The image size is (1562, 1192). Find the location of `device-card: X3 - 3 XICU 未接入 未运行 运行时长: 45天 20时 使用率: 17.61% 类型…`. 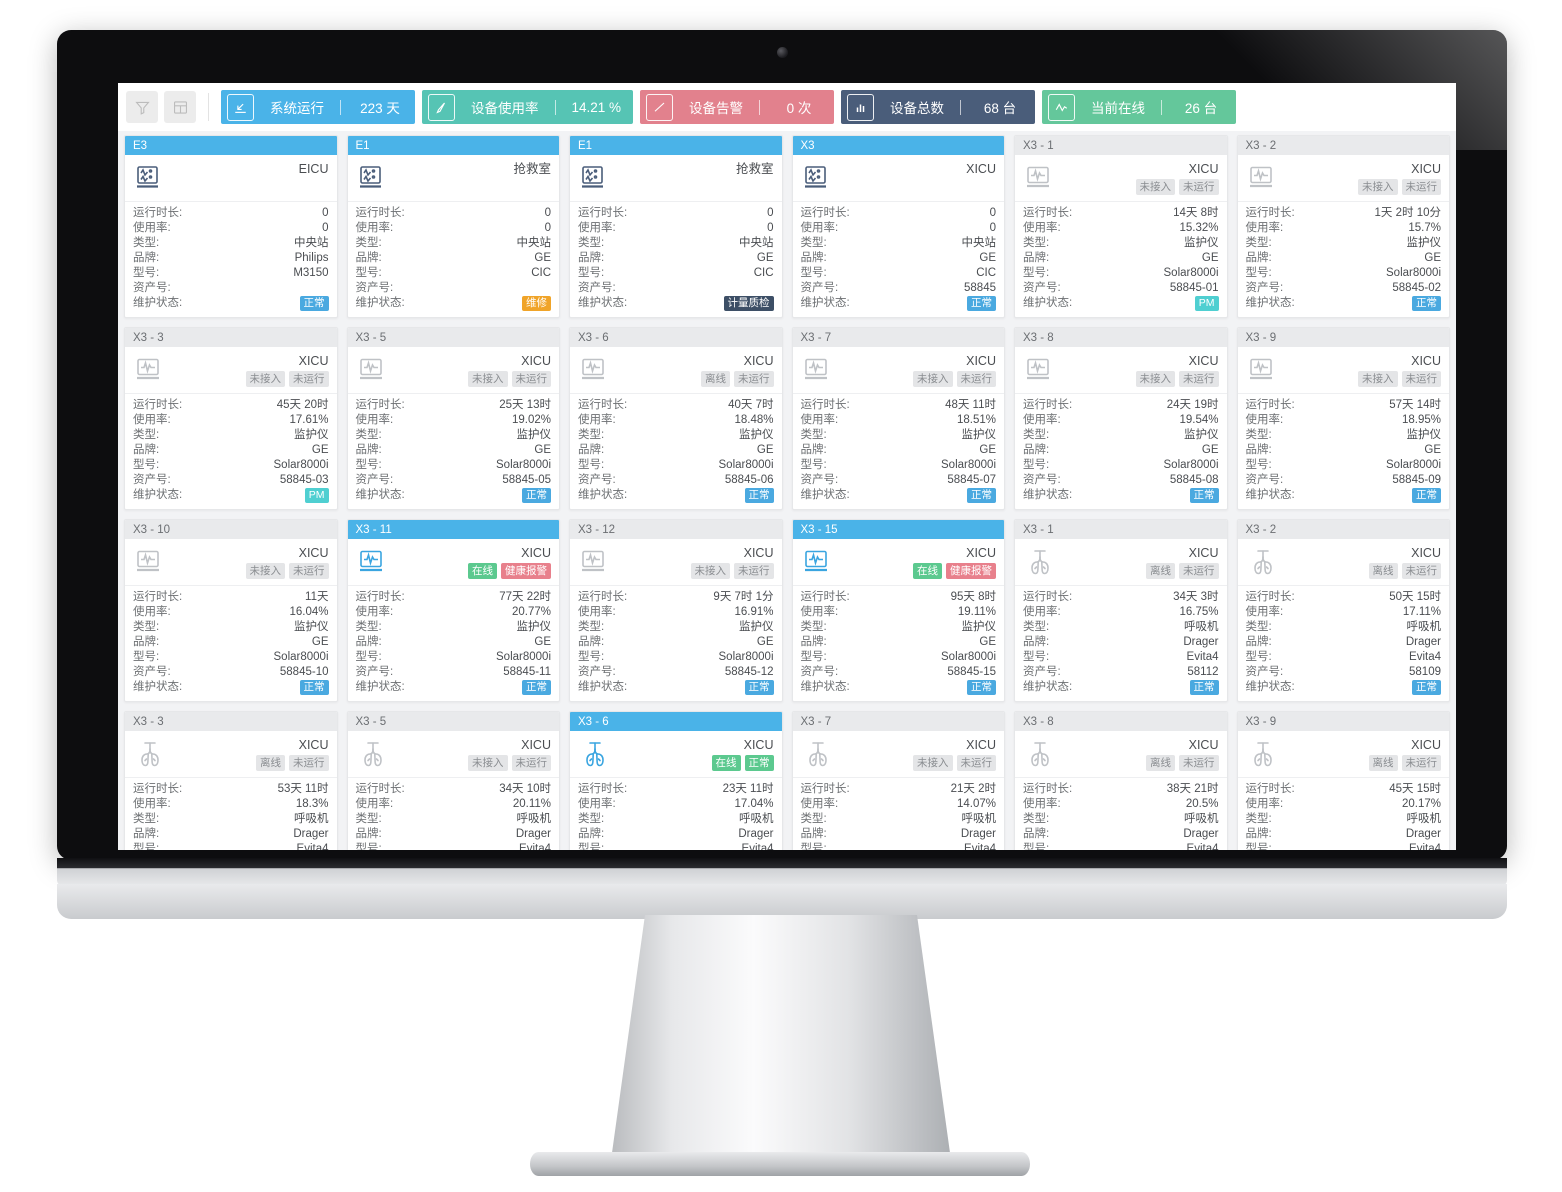

device-card: X3 - 3 XICU 未接入 未运行 运行时长: 45天 20时 使用率: 17.61% 类型… is located at coordinates (231, 418).